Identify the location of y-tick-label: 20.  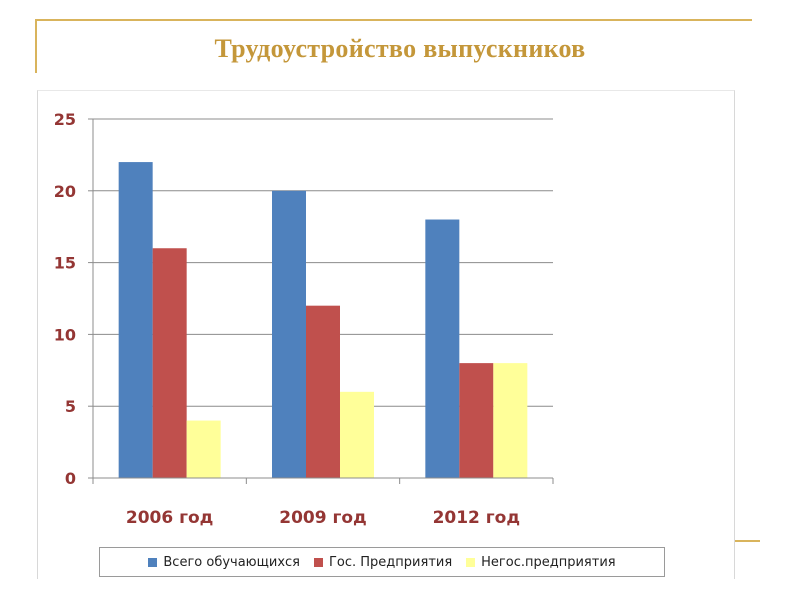
(65, 191).